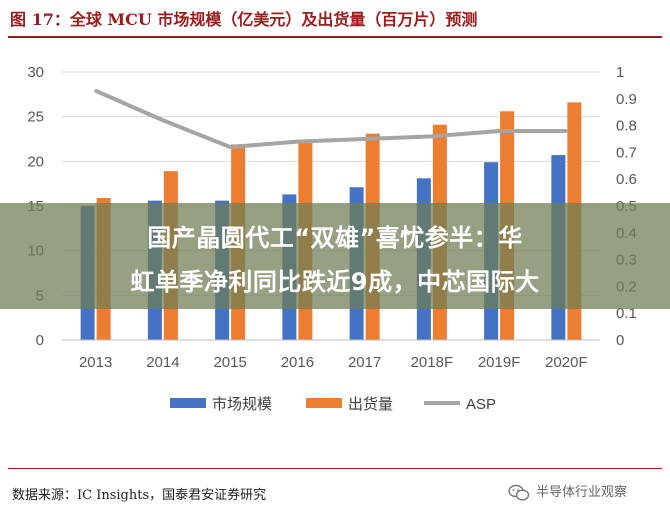 The height and width of the screenshot is (512, 670). Describe the element at coordinates (620, 72) in the screenshot. I see `y2-tick-label: 1` at that location.